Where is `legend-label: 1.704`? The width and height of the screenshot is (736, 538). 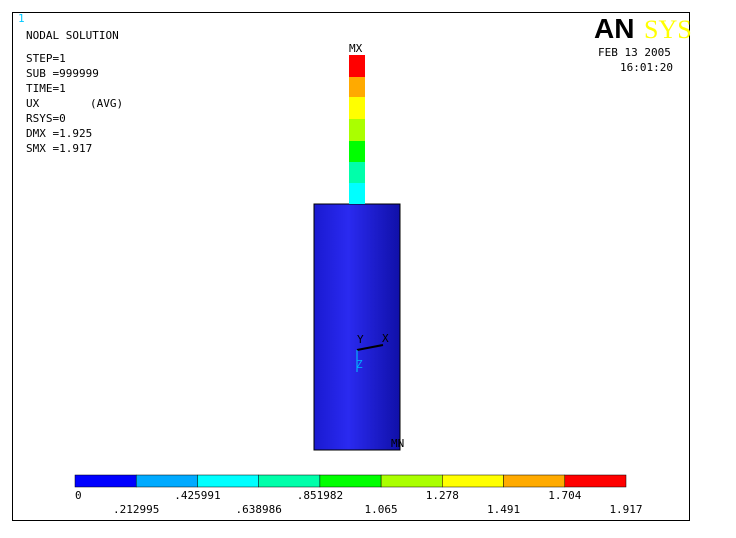
legend-label: 1.704 is located at coordinates (564, 495).